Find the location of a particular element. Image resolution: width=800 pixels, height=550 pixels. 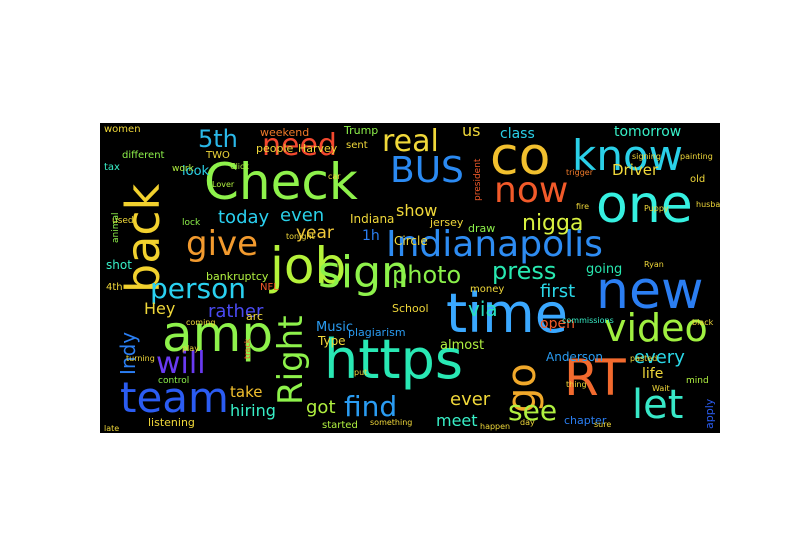

word: listening is located at coordinates (171, 422).